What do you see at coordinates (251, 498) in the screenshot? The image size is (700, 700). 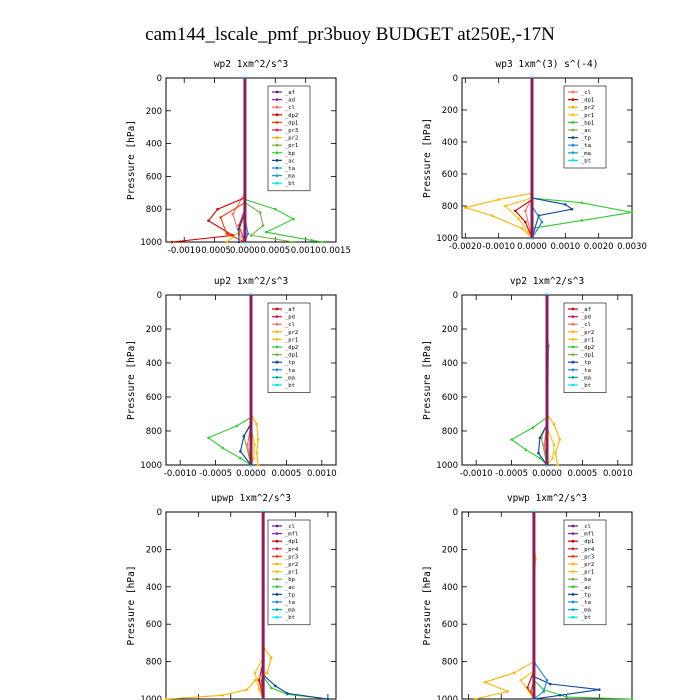 I see `panel-title: upwp 1xm^2/s^3` at bounding box center [251, 498].